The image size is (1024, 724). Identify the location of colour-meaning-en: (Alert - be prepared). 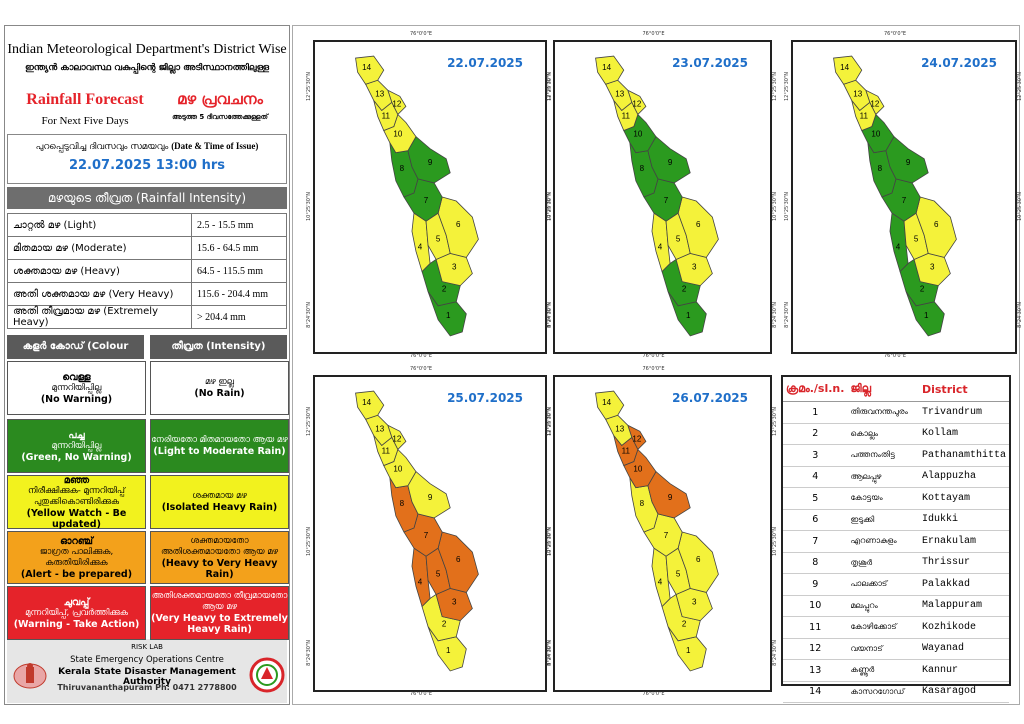
(76, 574).